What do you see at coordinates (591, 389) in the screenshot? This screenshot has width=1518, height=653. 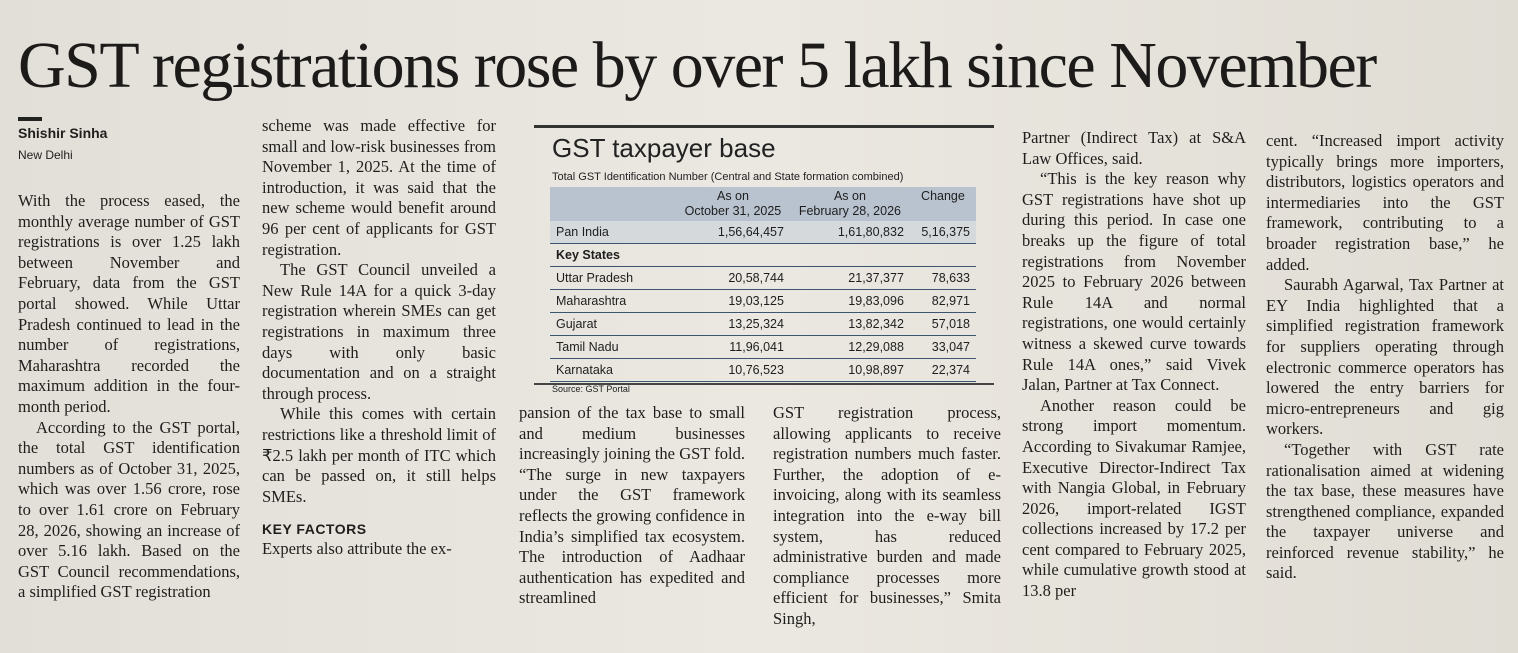 I see `table-source: Source: GST Portal` at bounding box center [591, 389].